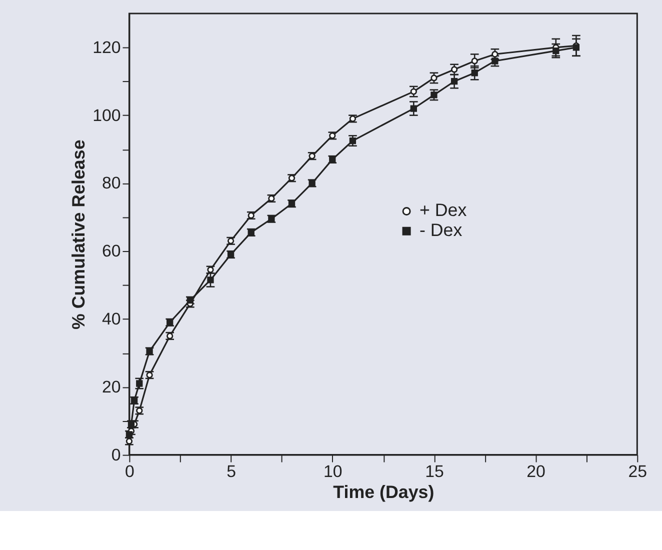 This screenshot has width=662, height=550. What do you see at coordinates (106, 115) in the screenshot?
I see `y-tick-label: 100` at bounding box center [106, 115].